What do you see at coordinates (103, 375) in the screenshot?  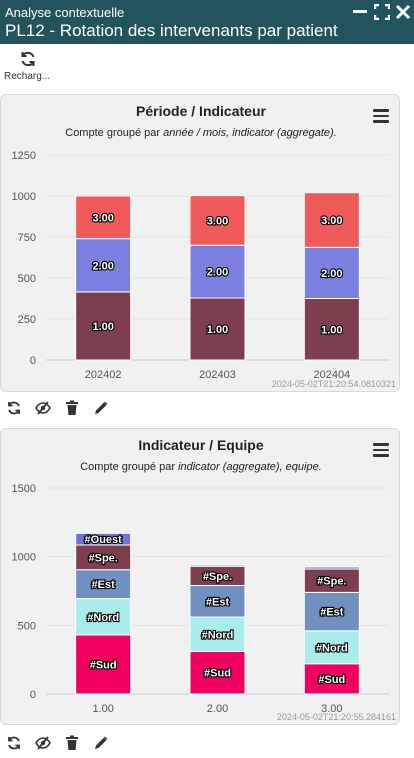 I see `x-tick-label: 202402` at bounding box center [103, 375].